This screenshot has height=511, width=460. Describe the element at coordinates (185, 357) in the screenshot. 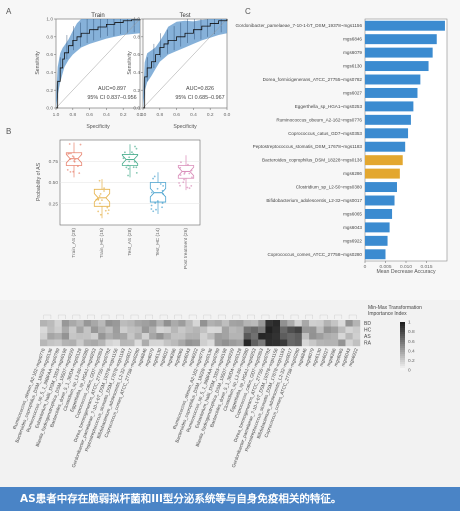

I see `heatmap-column-label: mgs6043` at that location.